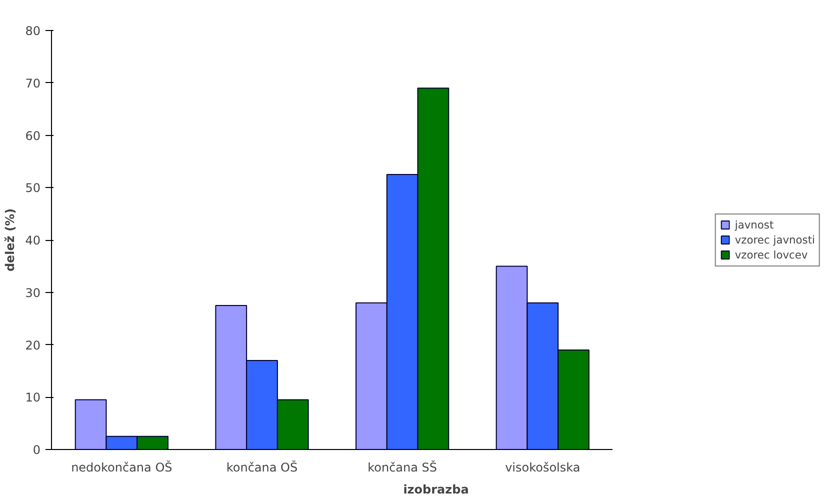 This screenshot has height=503, width=830. I want to click on y-tick-label: 80, so click(33, 31).